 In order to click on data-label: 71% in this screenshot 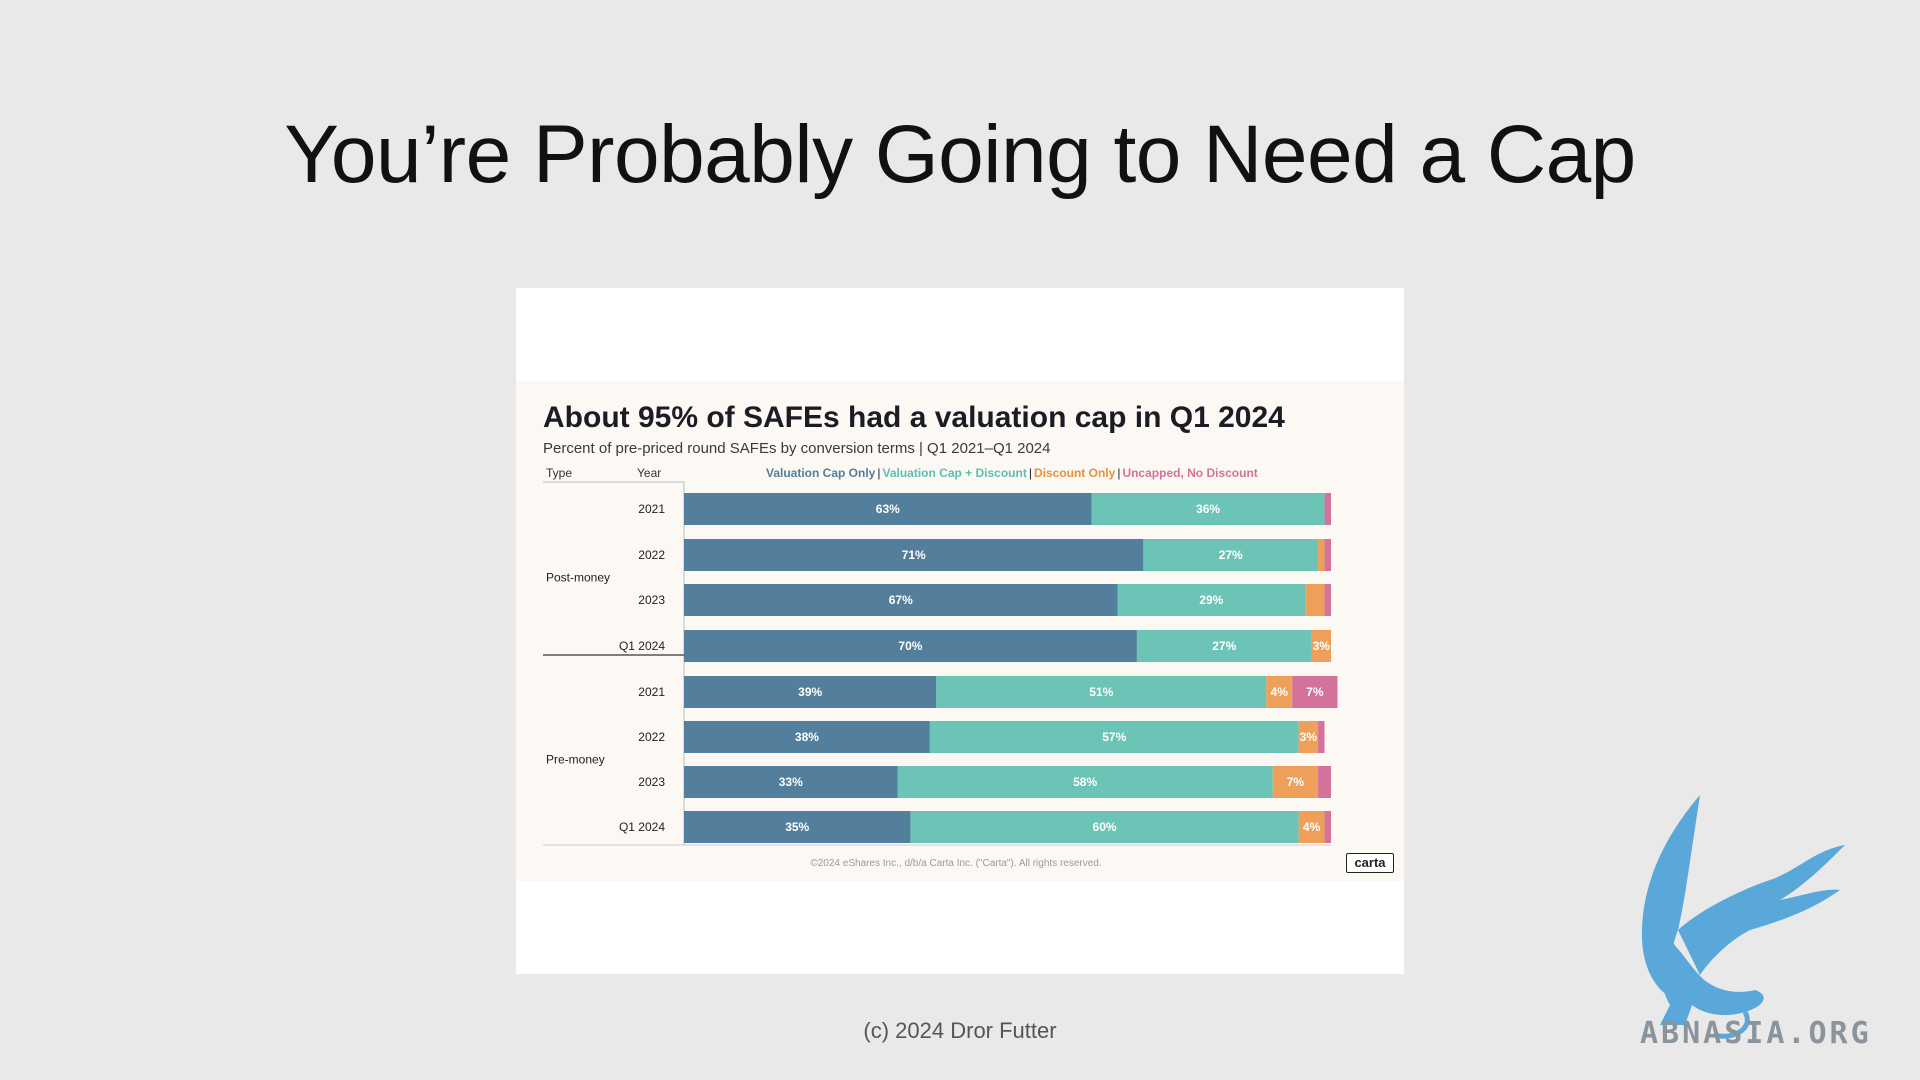, I will do `click(914, 555)`.